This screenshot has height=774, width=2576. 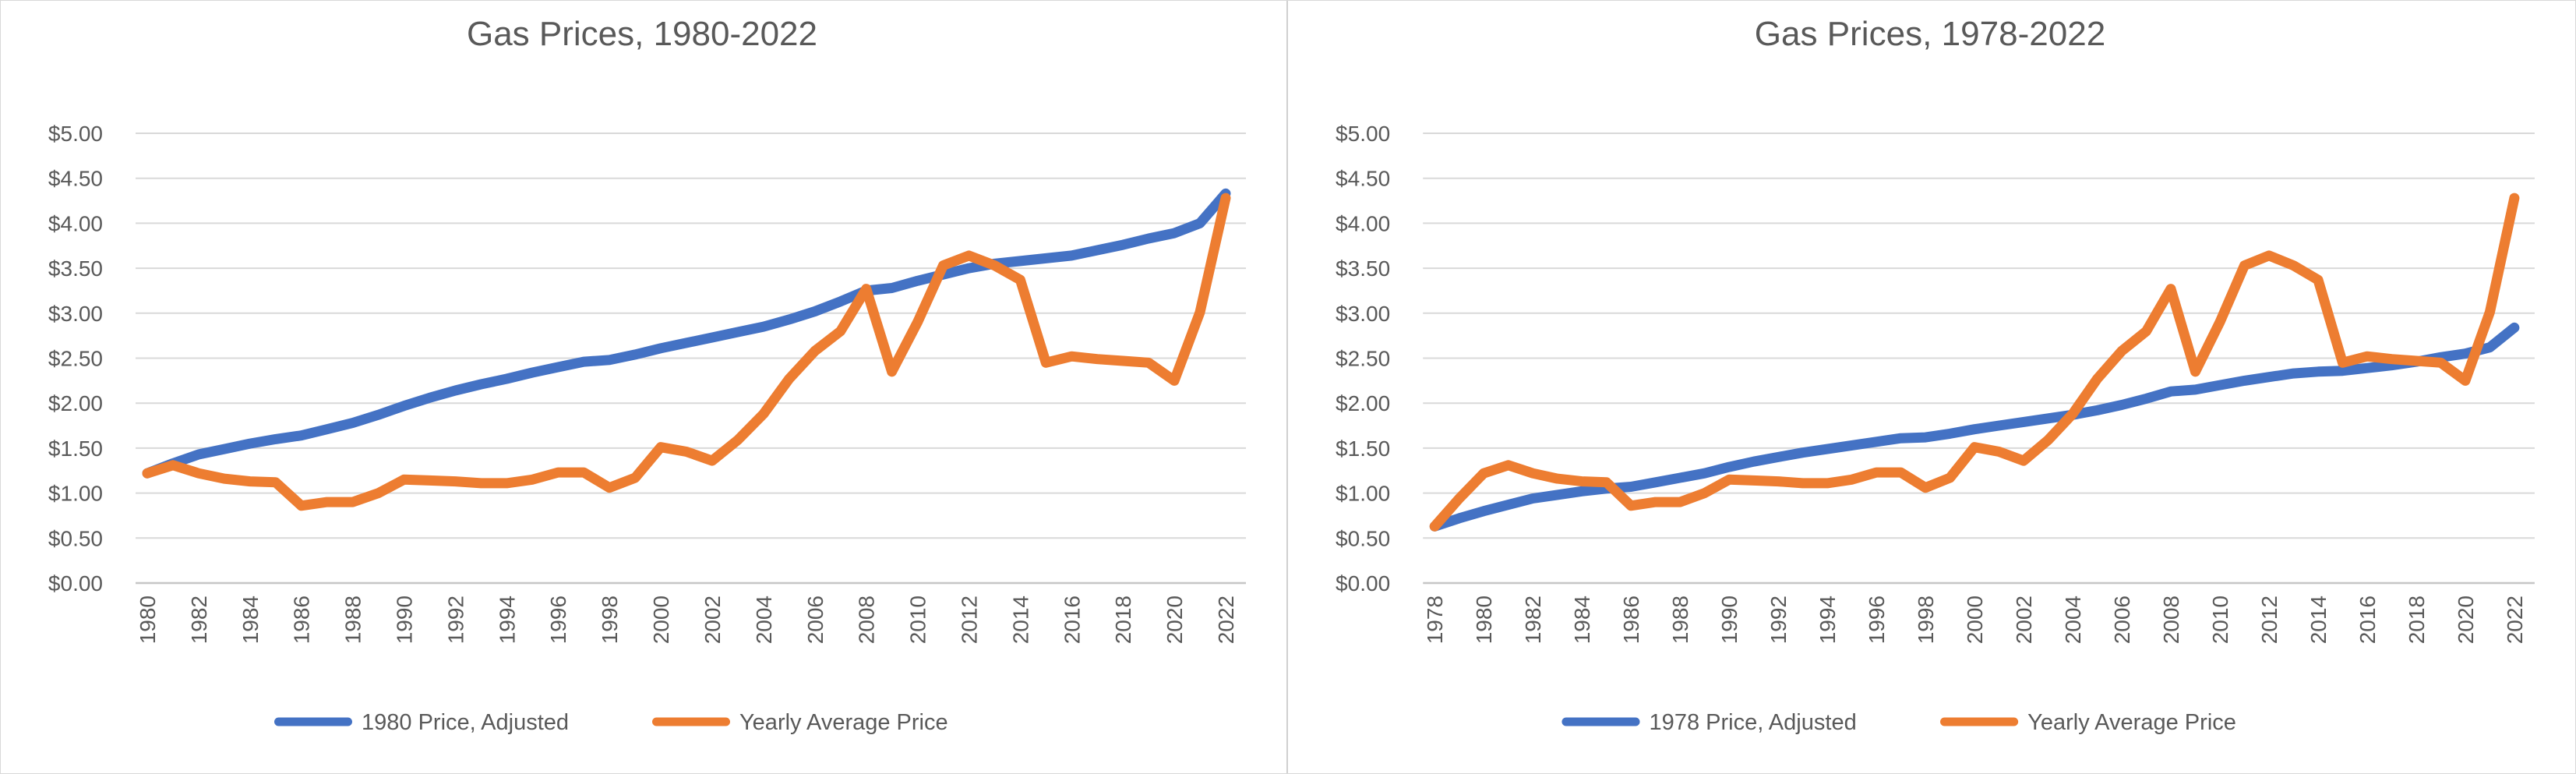 What do you see at coordinates (1435, 620) in the screenshot?
I see `x-axis-tick-label: 1978` at bounding box center [1435, 620].